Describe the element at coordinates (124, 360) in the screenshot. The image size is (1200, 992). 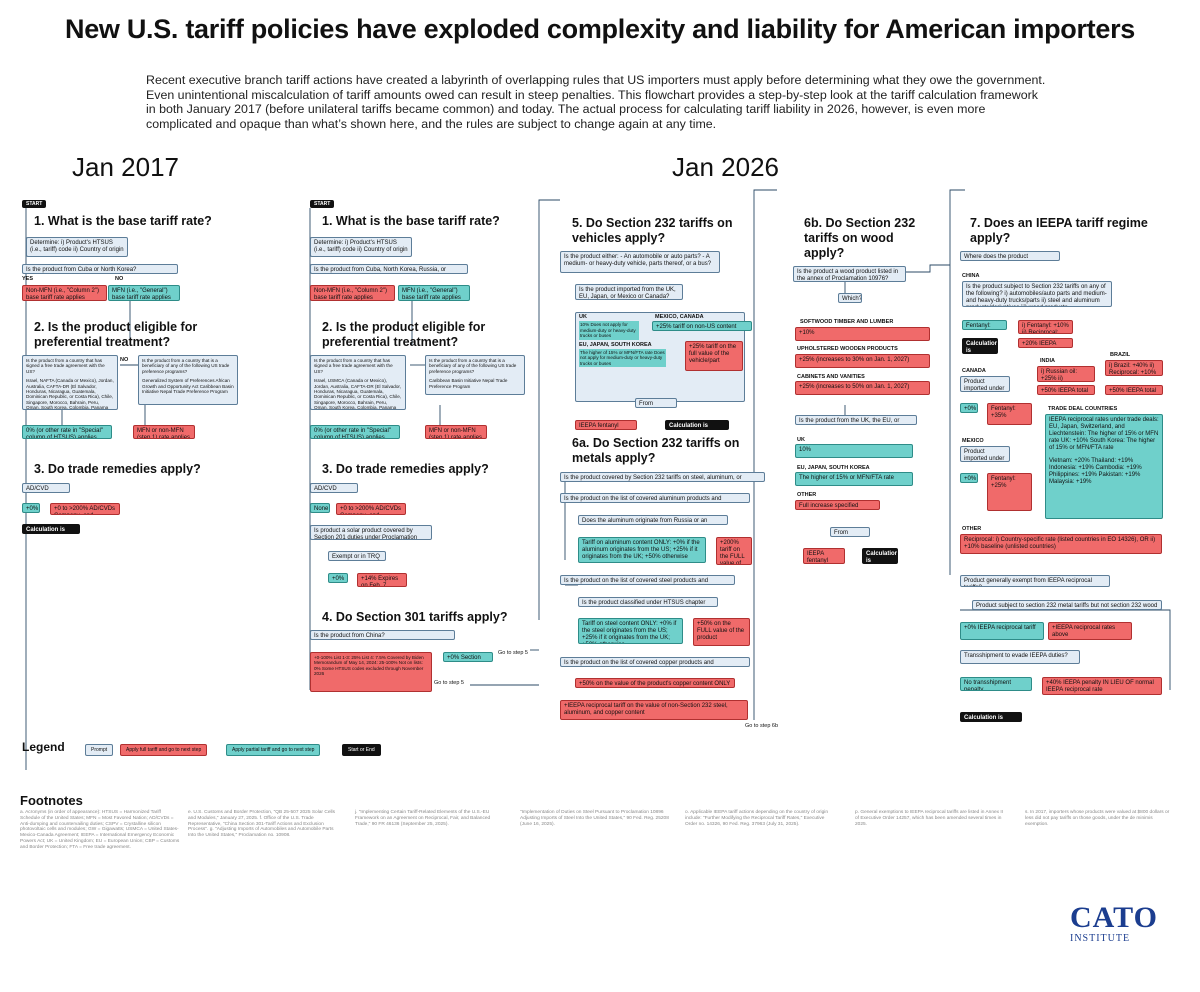
I see `no-label: NO` at that location.